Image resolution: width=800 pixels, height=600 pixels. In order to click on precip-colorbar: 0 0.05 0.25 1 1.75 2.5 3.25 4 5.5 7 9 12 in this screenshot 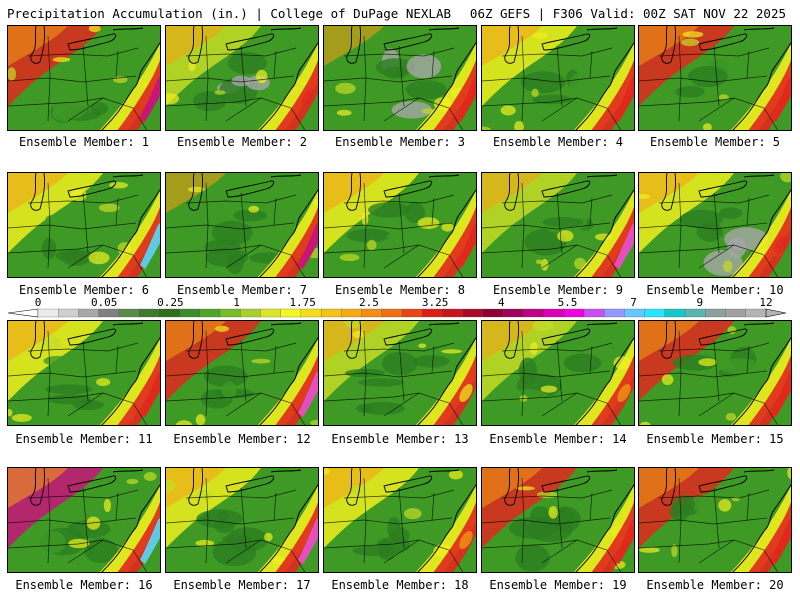, I will do `click(397, 307)`.